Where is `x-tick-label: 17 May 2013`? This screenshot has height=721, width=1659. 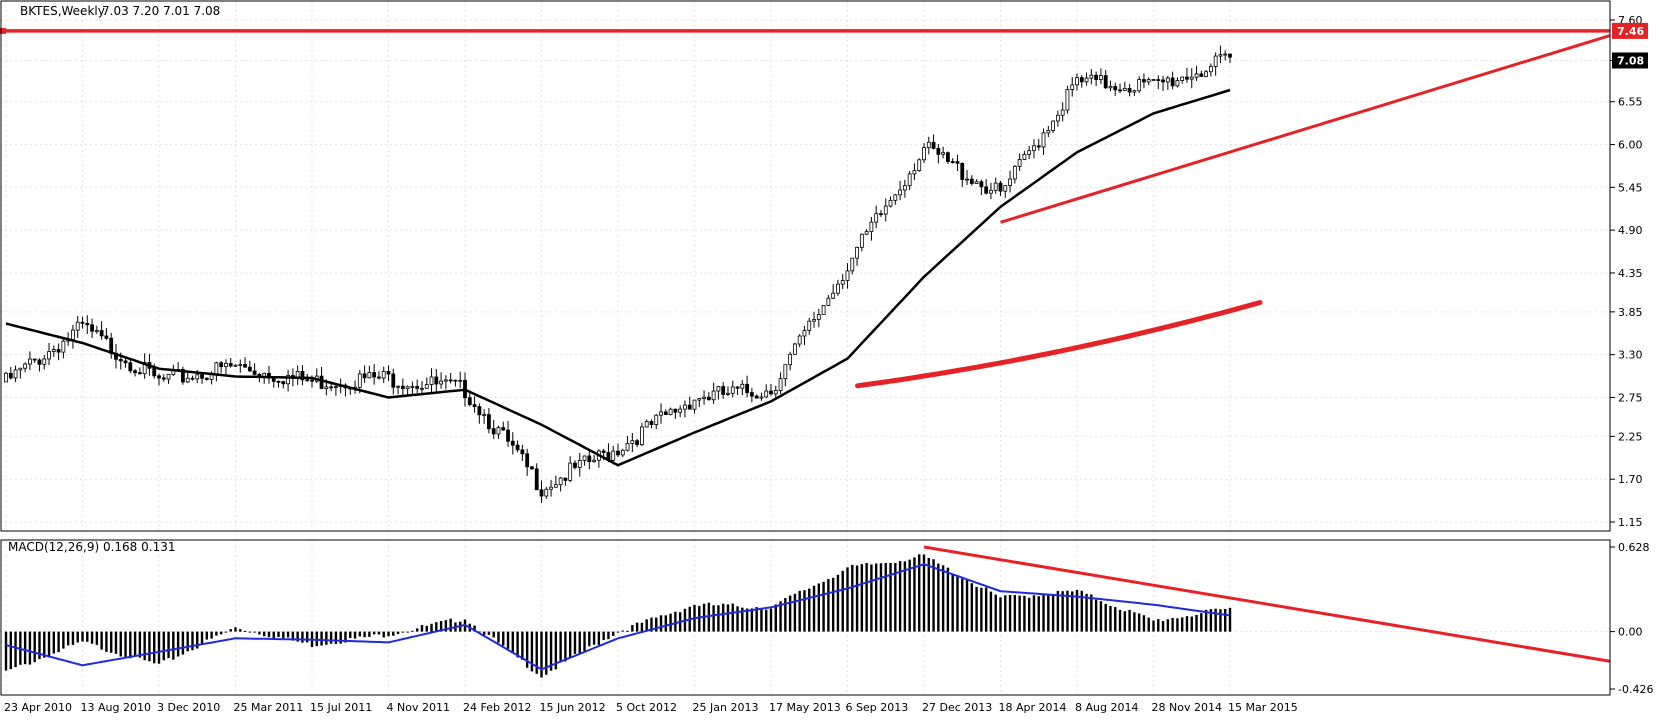 x-tick-label: 17 May 2013 is located at coordinates (805, 707).